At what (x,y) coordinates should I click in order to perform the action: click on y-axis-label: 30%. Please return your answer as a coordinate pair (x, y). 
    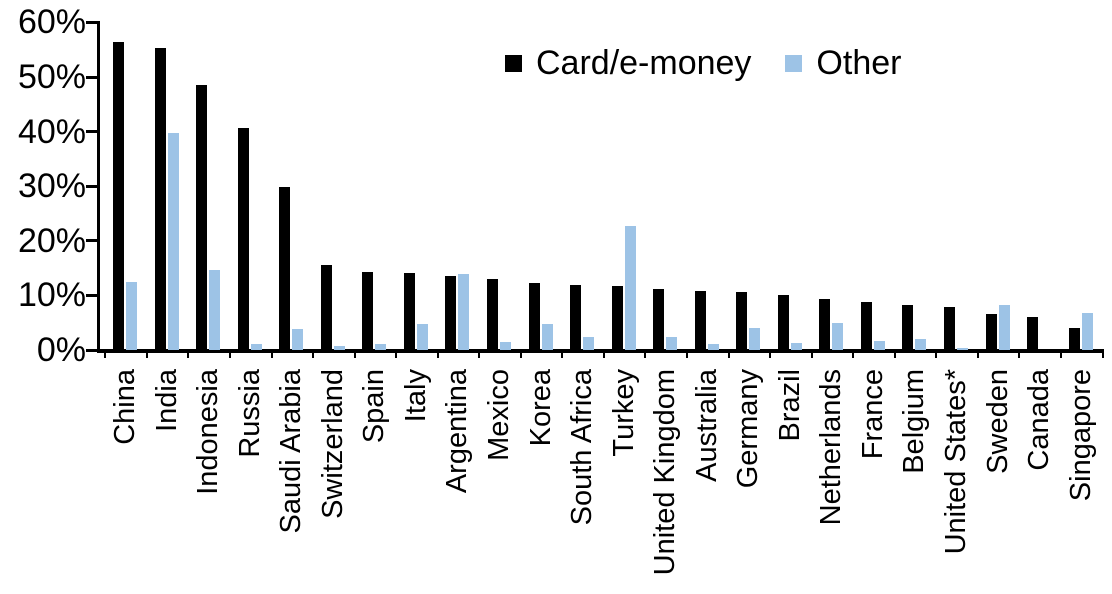
    Looking at the image, I should click on (51, 186).